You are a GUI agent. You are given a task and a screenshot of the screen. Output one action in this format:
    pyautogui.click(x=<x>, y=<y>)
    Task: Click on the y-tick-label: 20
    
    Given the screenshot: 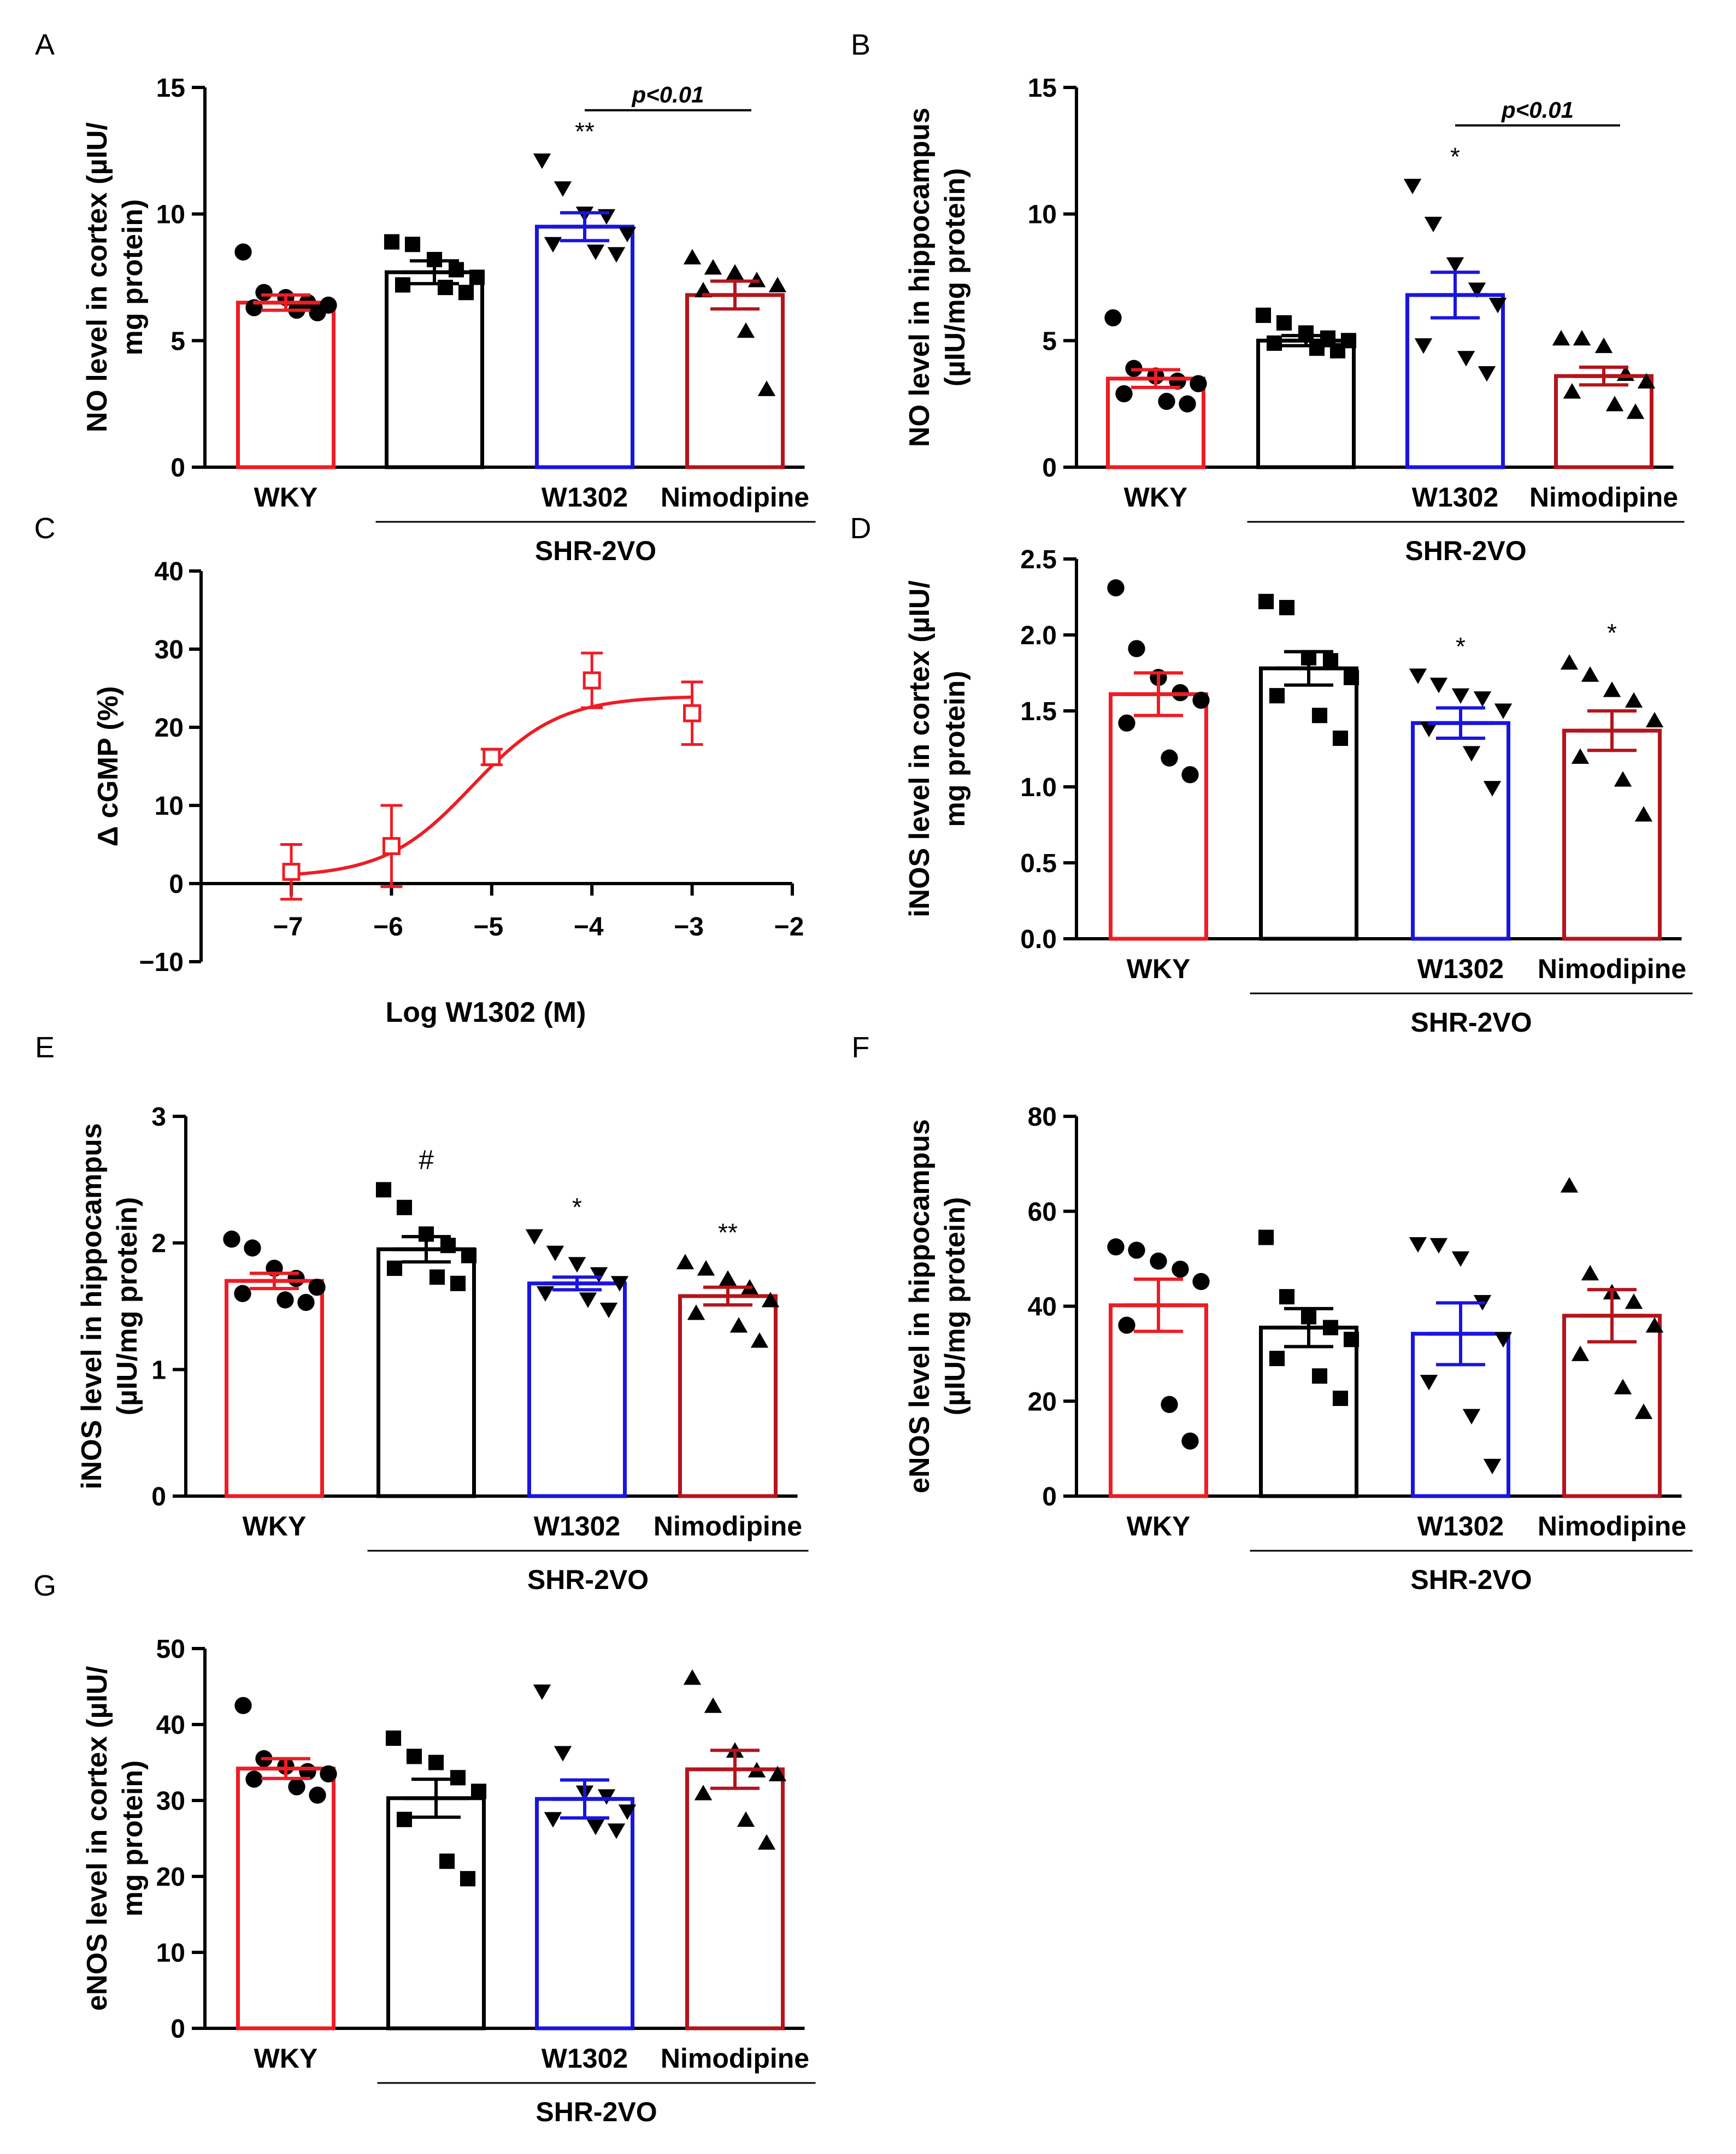 What is the action you would take?
    pyautogui.click(x=169, y=728)
    